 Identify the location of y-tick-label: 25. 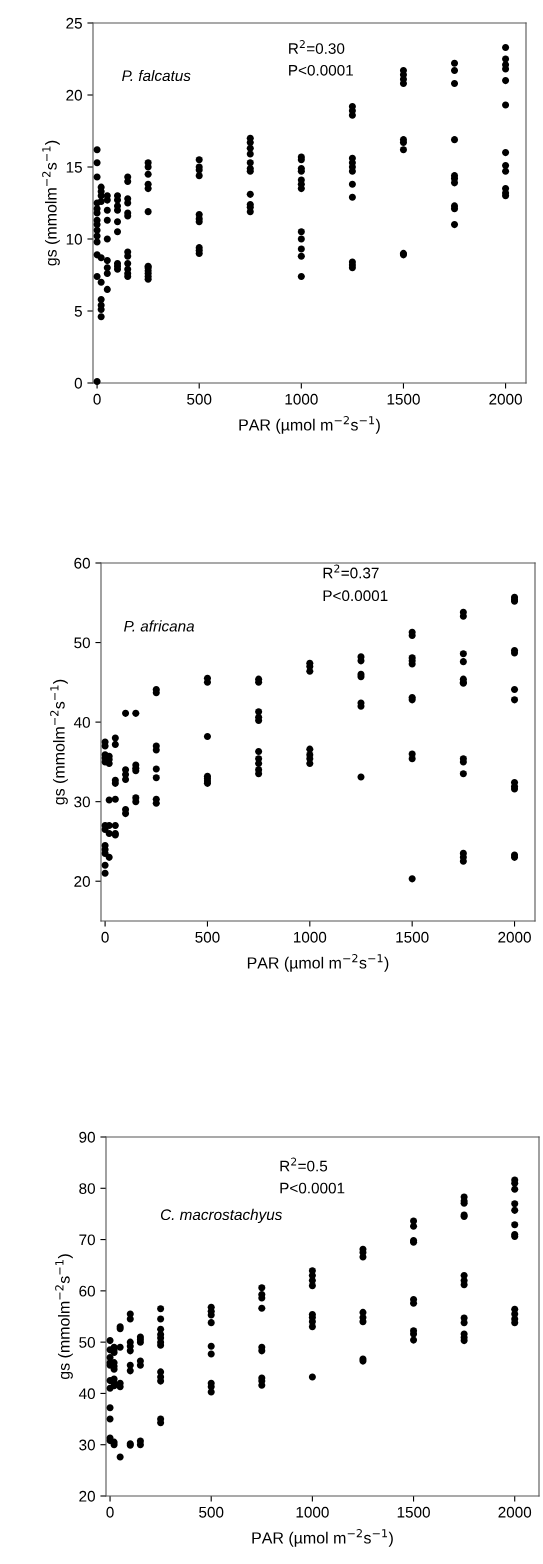
(74, 23).